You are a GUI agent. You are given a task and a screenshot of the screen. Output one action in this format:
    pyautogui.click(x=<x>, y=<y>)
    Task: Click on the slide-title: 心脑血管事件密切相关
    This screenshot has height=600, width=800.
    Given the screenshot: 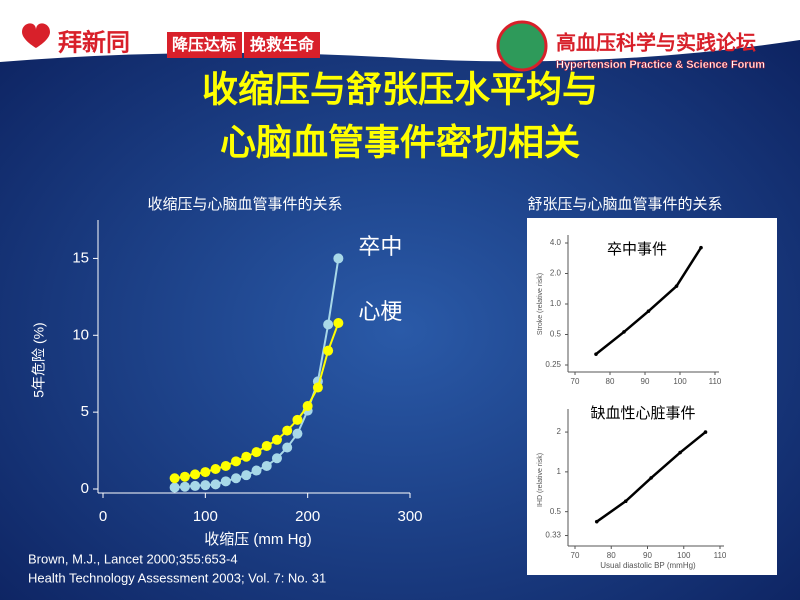 What is the action you would take?
    pyautogui.click(x=400, y=142)
    